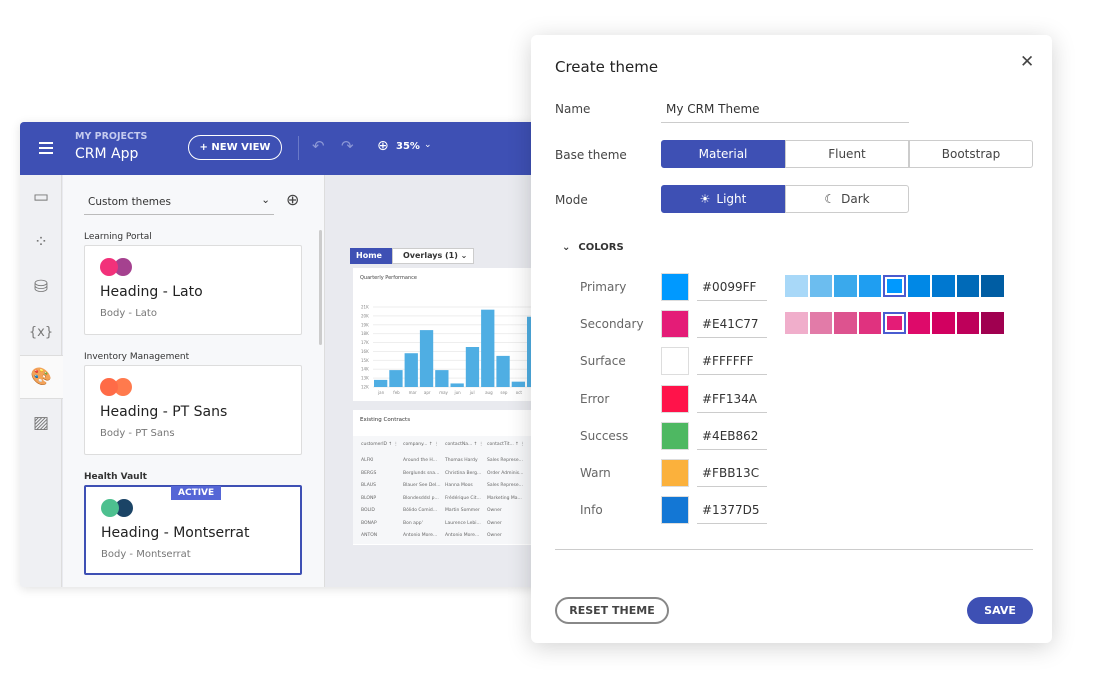 This screenshot has width=1100, height=679. I want to click on theme-card: Heading - Lato Body - Lato, so click(193, 290).